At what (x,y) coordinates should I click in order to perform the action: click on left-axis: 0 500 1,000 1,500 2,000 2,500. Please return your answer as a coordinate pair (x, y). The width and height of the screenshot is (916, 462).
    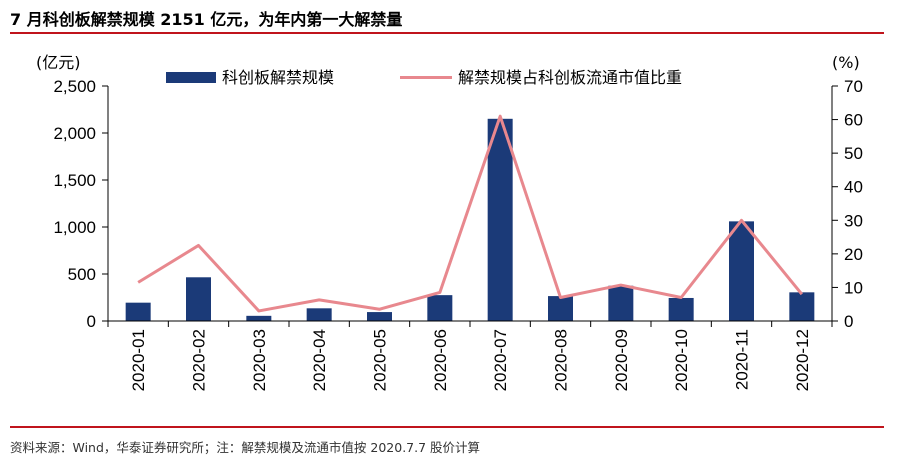
    Looking at the image, I should click on (81, 204).